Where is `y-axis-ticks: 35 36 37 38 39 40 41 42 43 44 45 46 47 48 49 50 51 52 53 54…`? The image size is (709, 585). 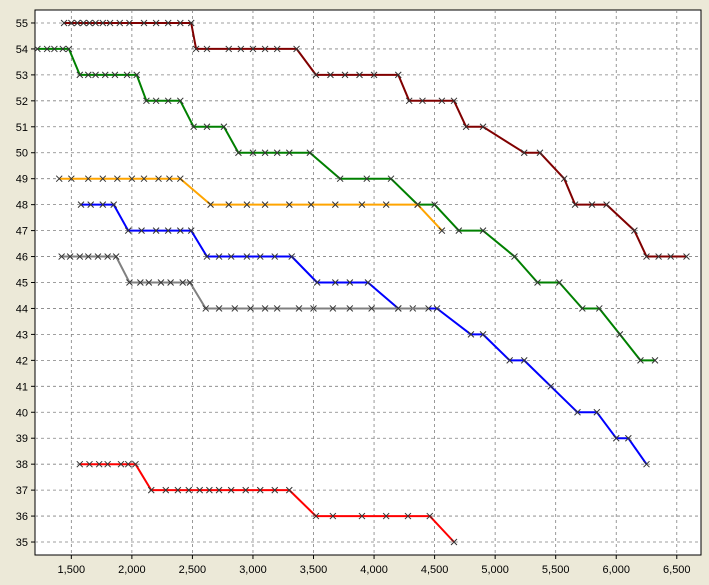 y-axis-ticks: 35 36 37 38 39 40 41 42 43 44 45 46 47 48 49 50 51 52 53 54… is located at coordinates (25, 283).